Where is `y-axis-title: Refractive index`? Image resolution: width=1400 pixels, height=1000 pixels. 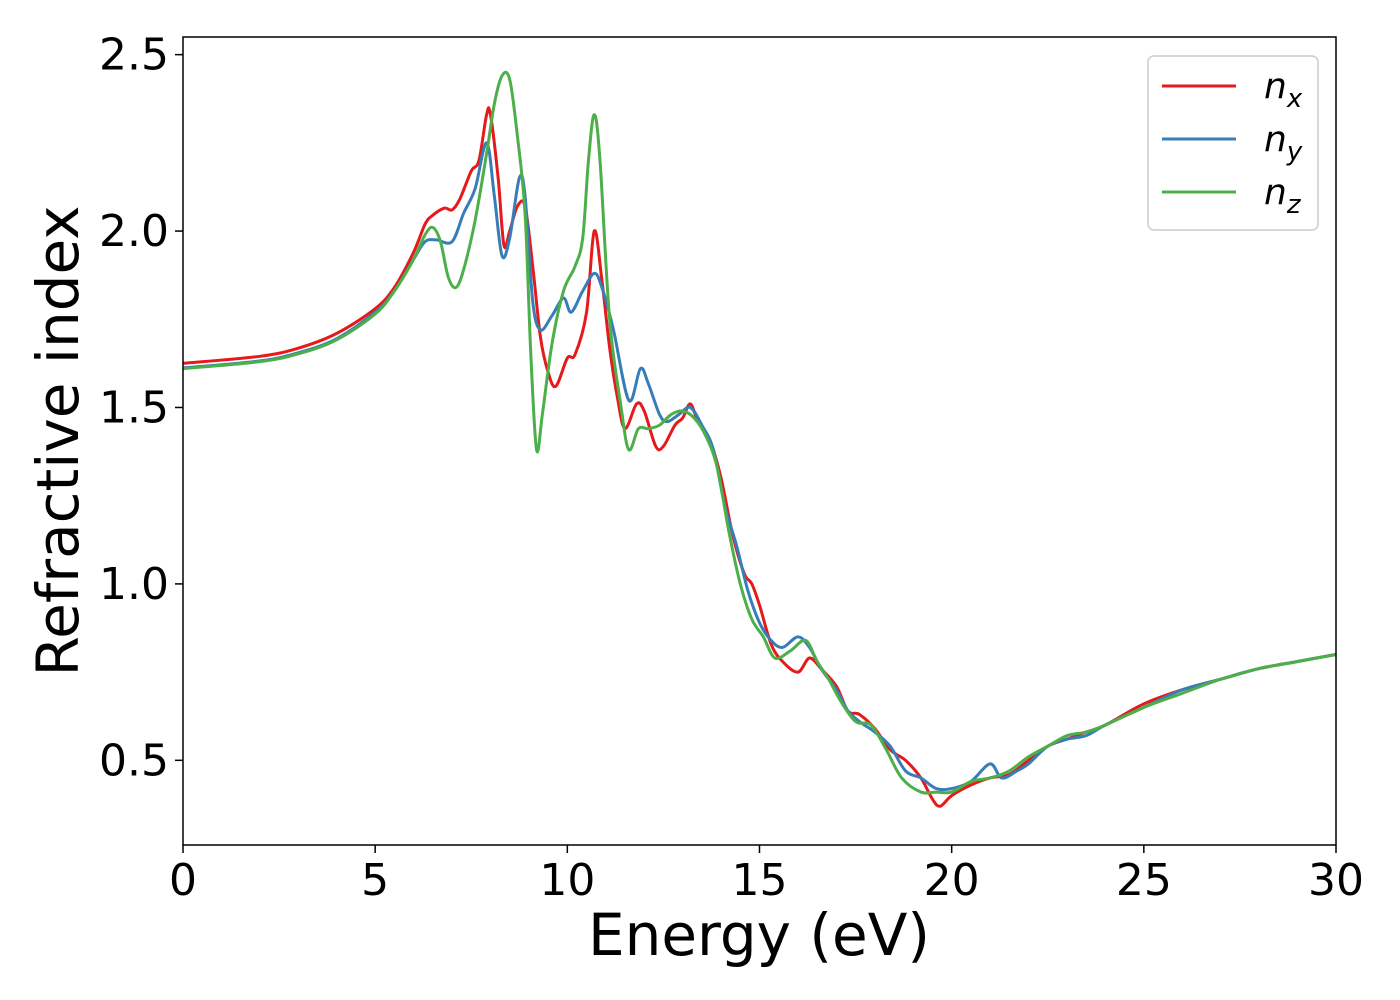 y-axis-title: Refractive index is located at coordinates (58, 440).